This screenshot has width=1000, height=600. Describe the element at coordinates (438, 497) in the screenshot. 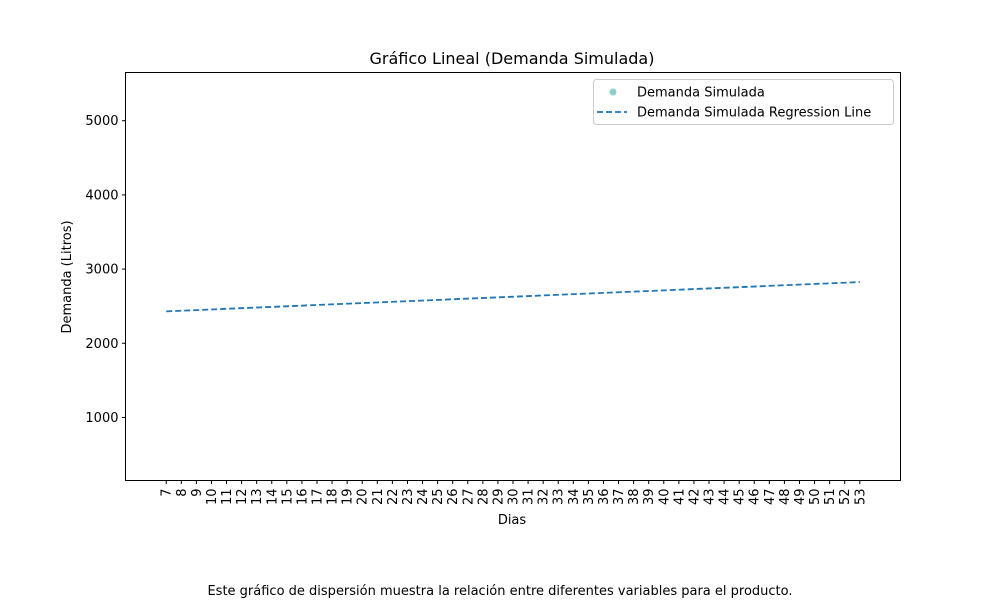

I see `x-tick-label: 25` at that location.